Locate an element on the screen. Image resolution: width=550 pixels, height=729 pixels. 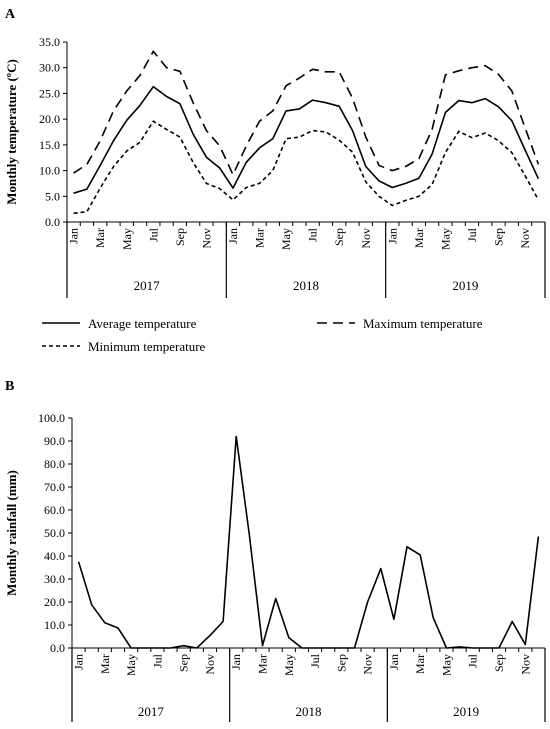
y-axis-title: Monthly temperature (ºC) is located at coordinates (11, 132).